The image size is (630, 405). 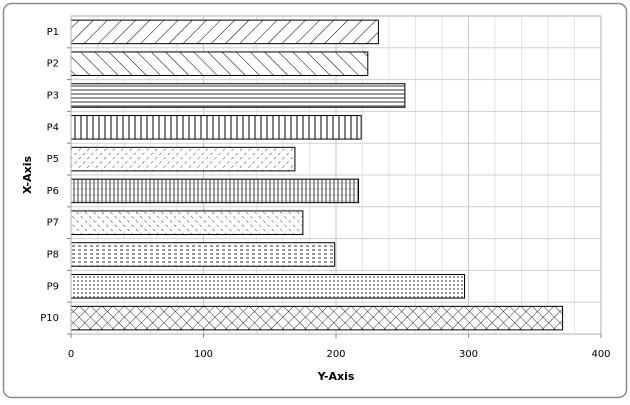 What do you see at coordinates (71, 354) in the screenshot?
I see `x-tick-label: 0` at bounding box center [71, 354].